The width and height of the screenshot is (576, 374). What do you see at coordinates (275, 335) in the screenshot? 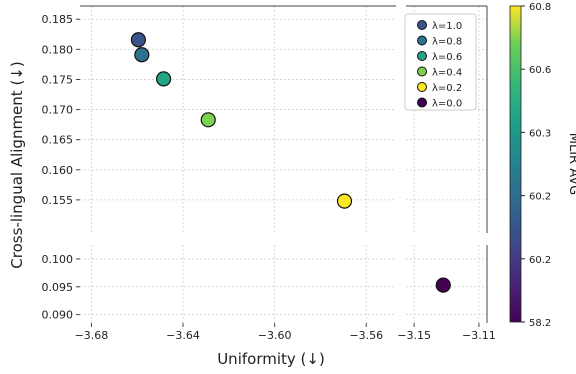
I see `x-tick-label: −3.60` at bounding box center [275, 335].